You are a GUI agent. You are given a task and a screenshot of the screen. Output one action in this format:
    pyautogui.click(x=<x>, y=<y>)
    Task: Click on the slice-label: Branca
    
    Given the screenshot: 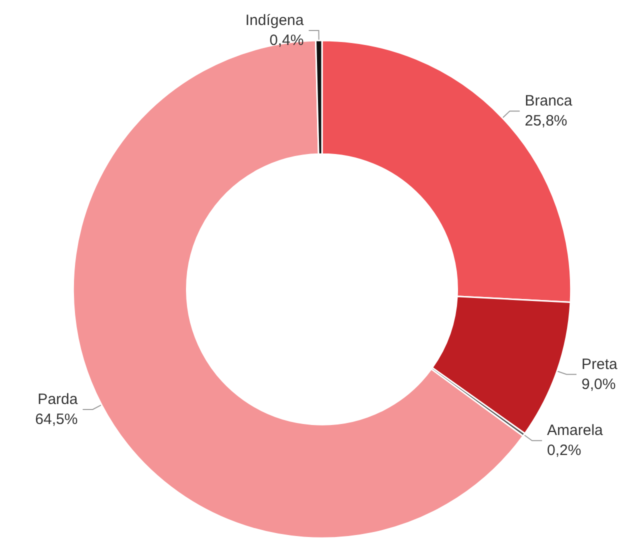 What is the action you would take?
    pyautogui.click(x=548, y=101)
    